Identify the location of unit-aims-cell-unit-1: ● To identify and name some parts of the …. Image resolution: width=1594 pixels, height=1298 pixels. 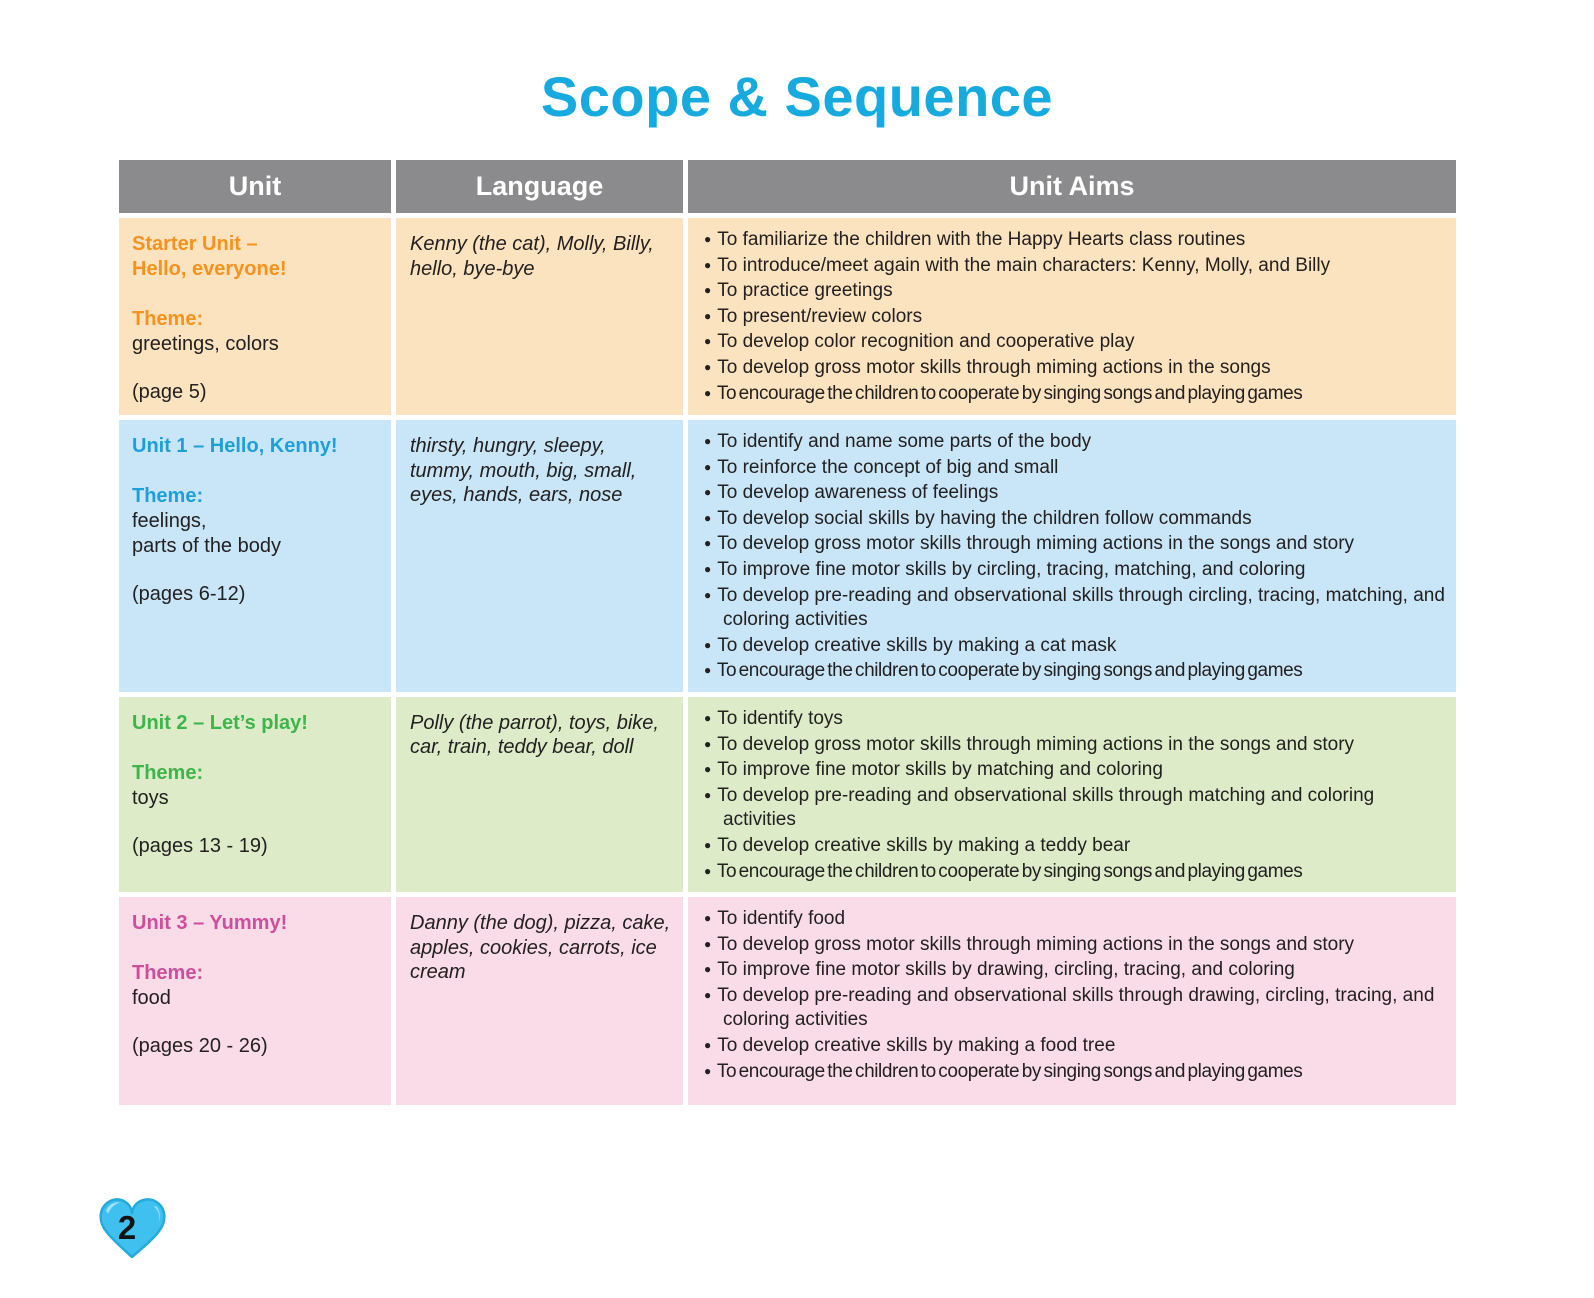
(1072, 556).